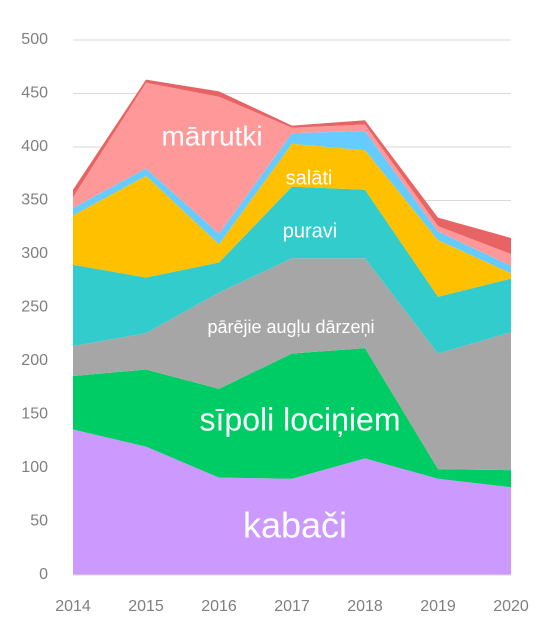  What do you see at coordinates (211, 135) in the screenshot?
I see `series-label: mārrutki` at bounding box center [211, 135].